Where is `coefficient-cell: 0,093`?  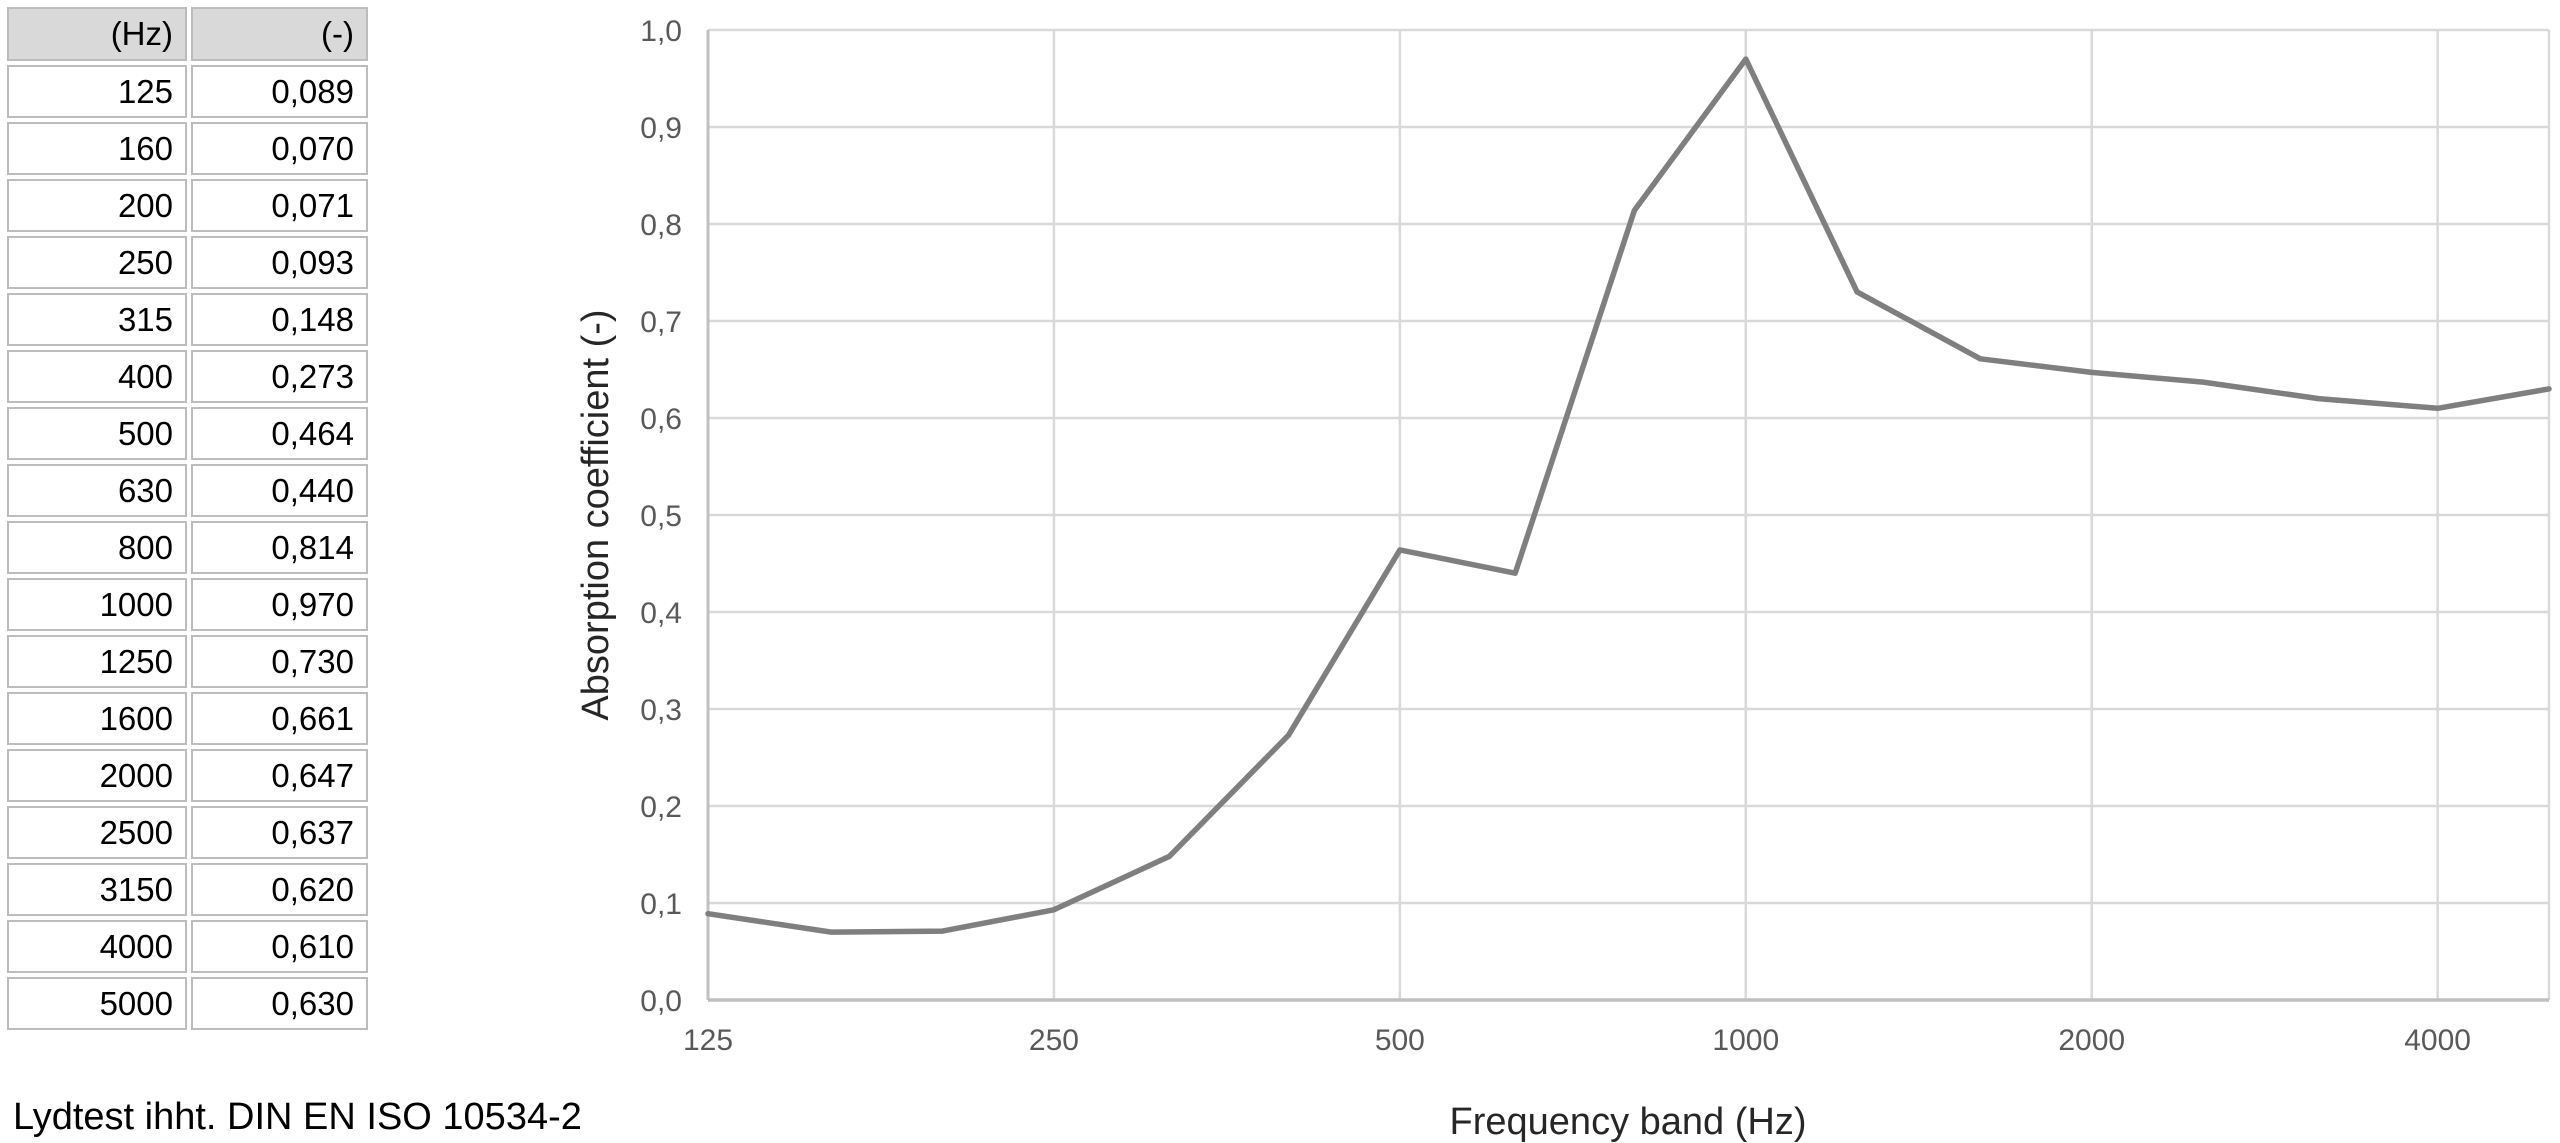 coefficient-cell: 0,093 is located at coordinates (279, 262).